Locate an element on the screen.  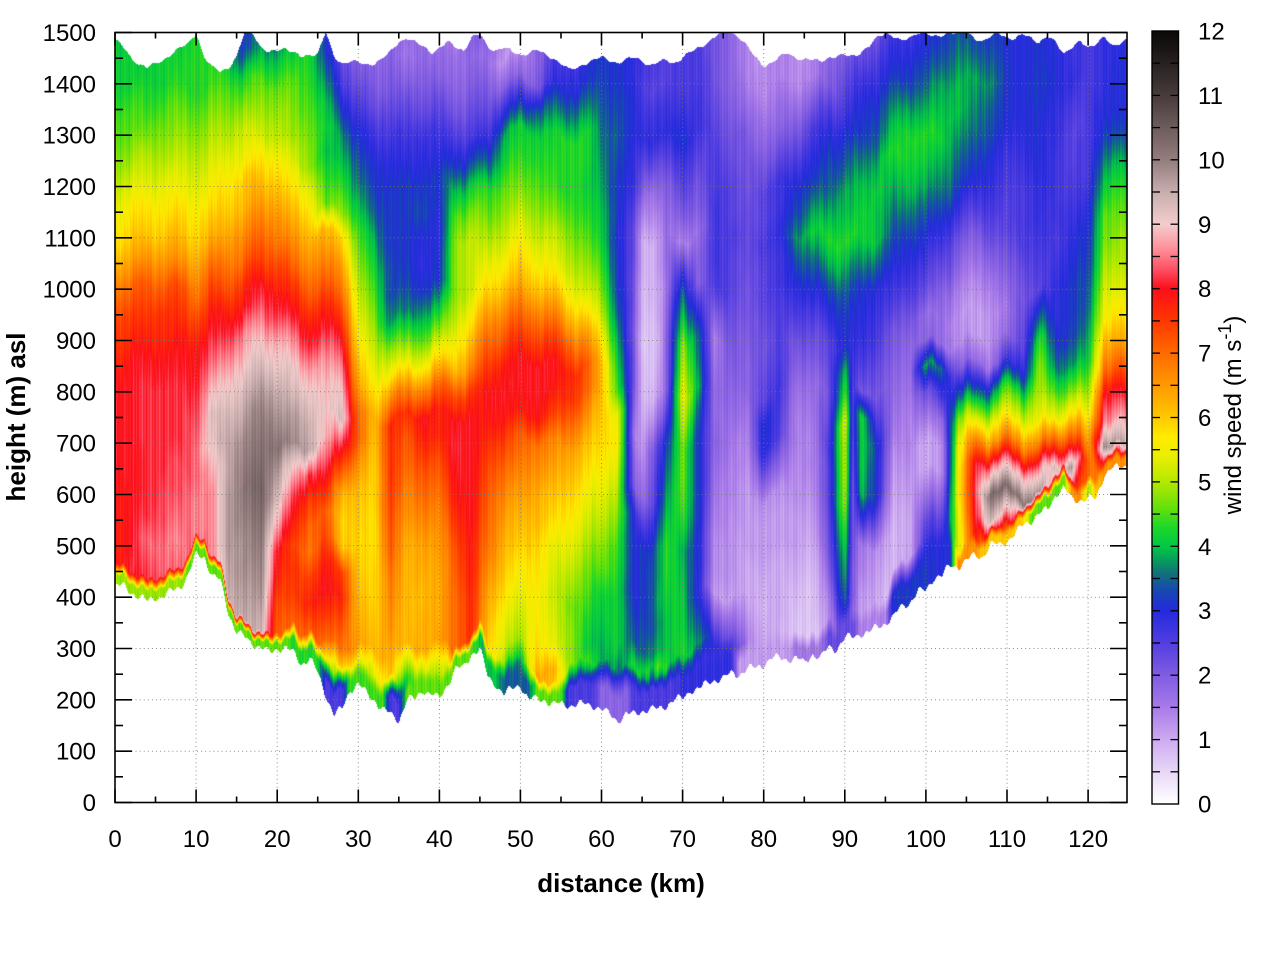
svg-text: 1500 is located at coordinates (69, 33).